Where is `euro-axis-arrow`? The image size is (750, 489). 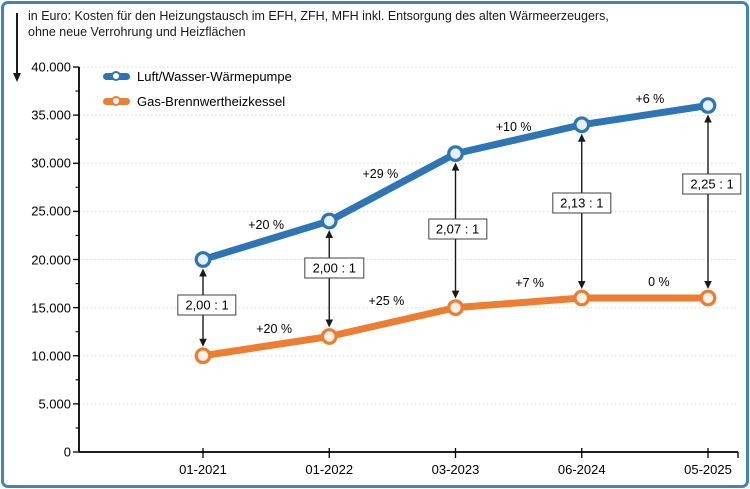 euro-axis-arrow is located at coordinates (16, 47).